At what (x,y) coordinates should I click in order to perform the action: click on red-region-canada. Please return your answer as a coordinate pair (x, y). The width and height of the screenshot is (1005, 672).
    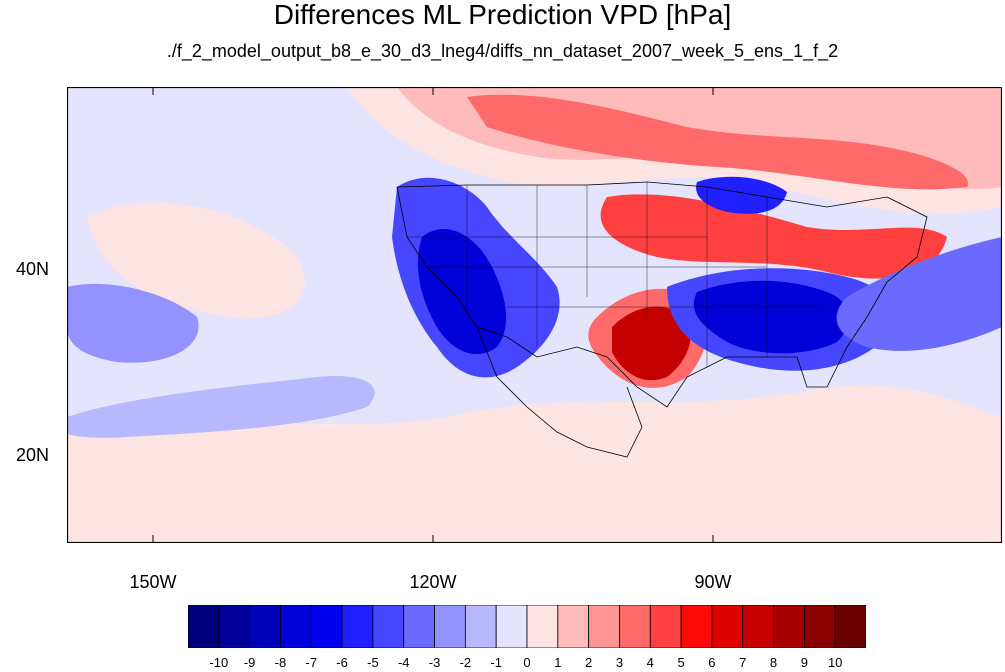
    Looking at the image, I should click on (717, 142).